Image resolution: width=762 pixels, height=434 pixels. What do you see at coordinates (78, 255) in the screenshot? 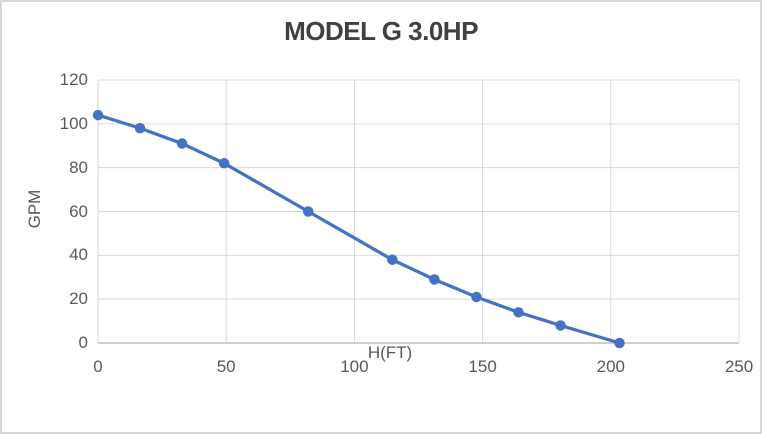
I see `y-tick-label: 40` at bounding box center [78, 255].